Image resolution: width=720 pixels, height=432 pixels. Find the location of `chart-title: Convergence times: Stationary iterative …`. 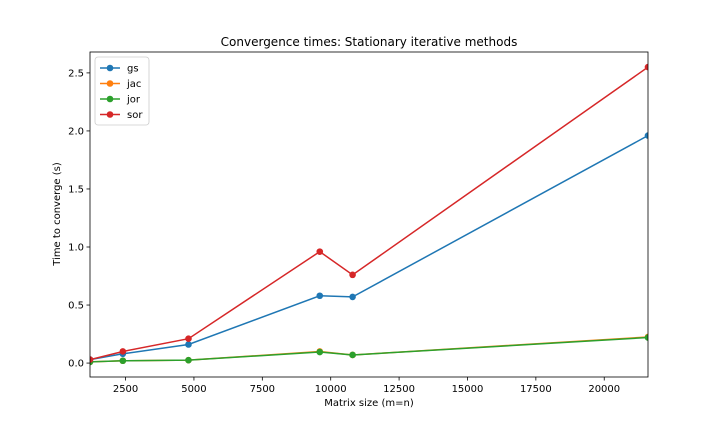

chart-title: Convergence times: Stationary iterative … is located at coordinates (369, 42).